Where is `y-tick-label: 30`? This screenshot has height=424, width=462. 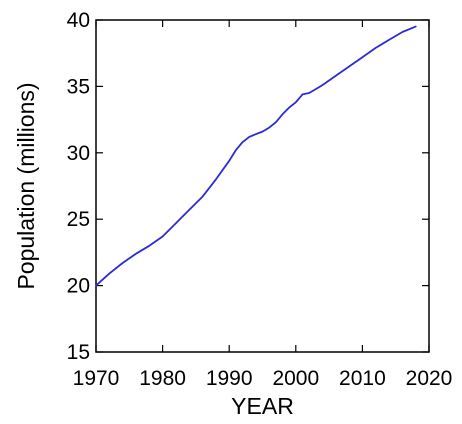 y-tick-label: 30 is located at coordinates (78, 153).